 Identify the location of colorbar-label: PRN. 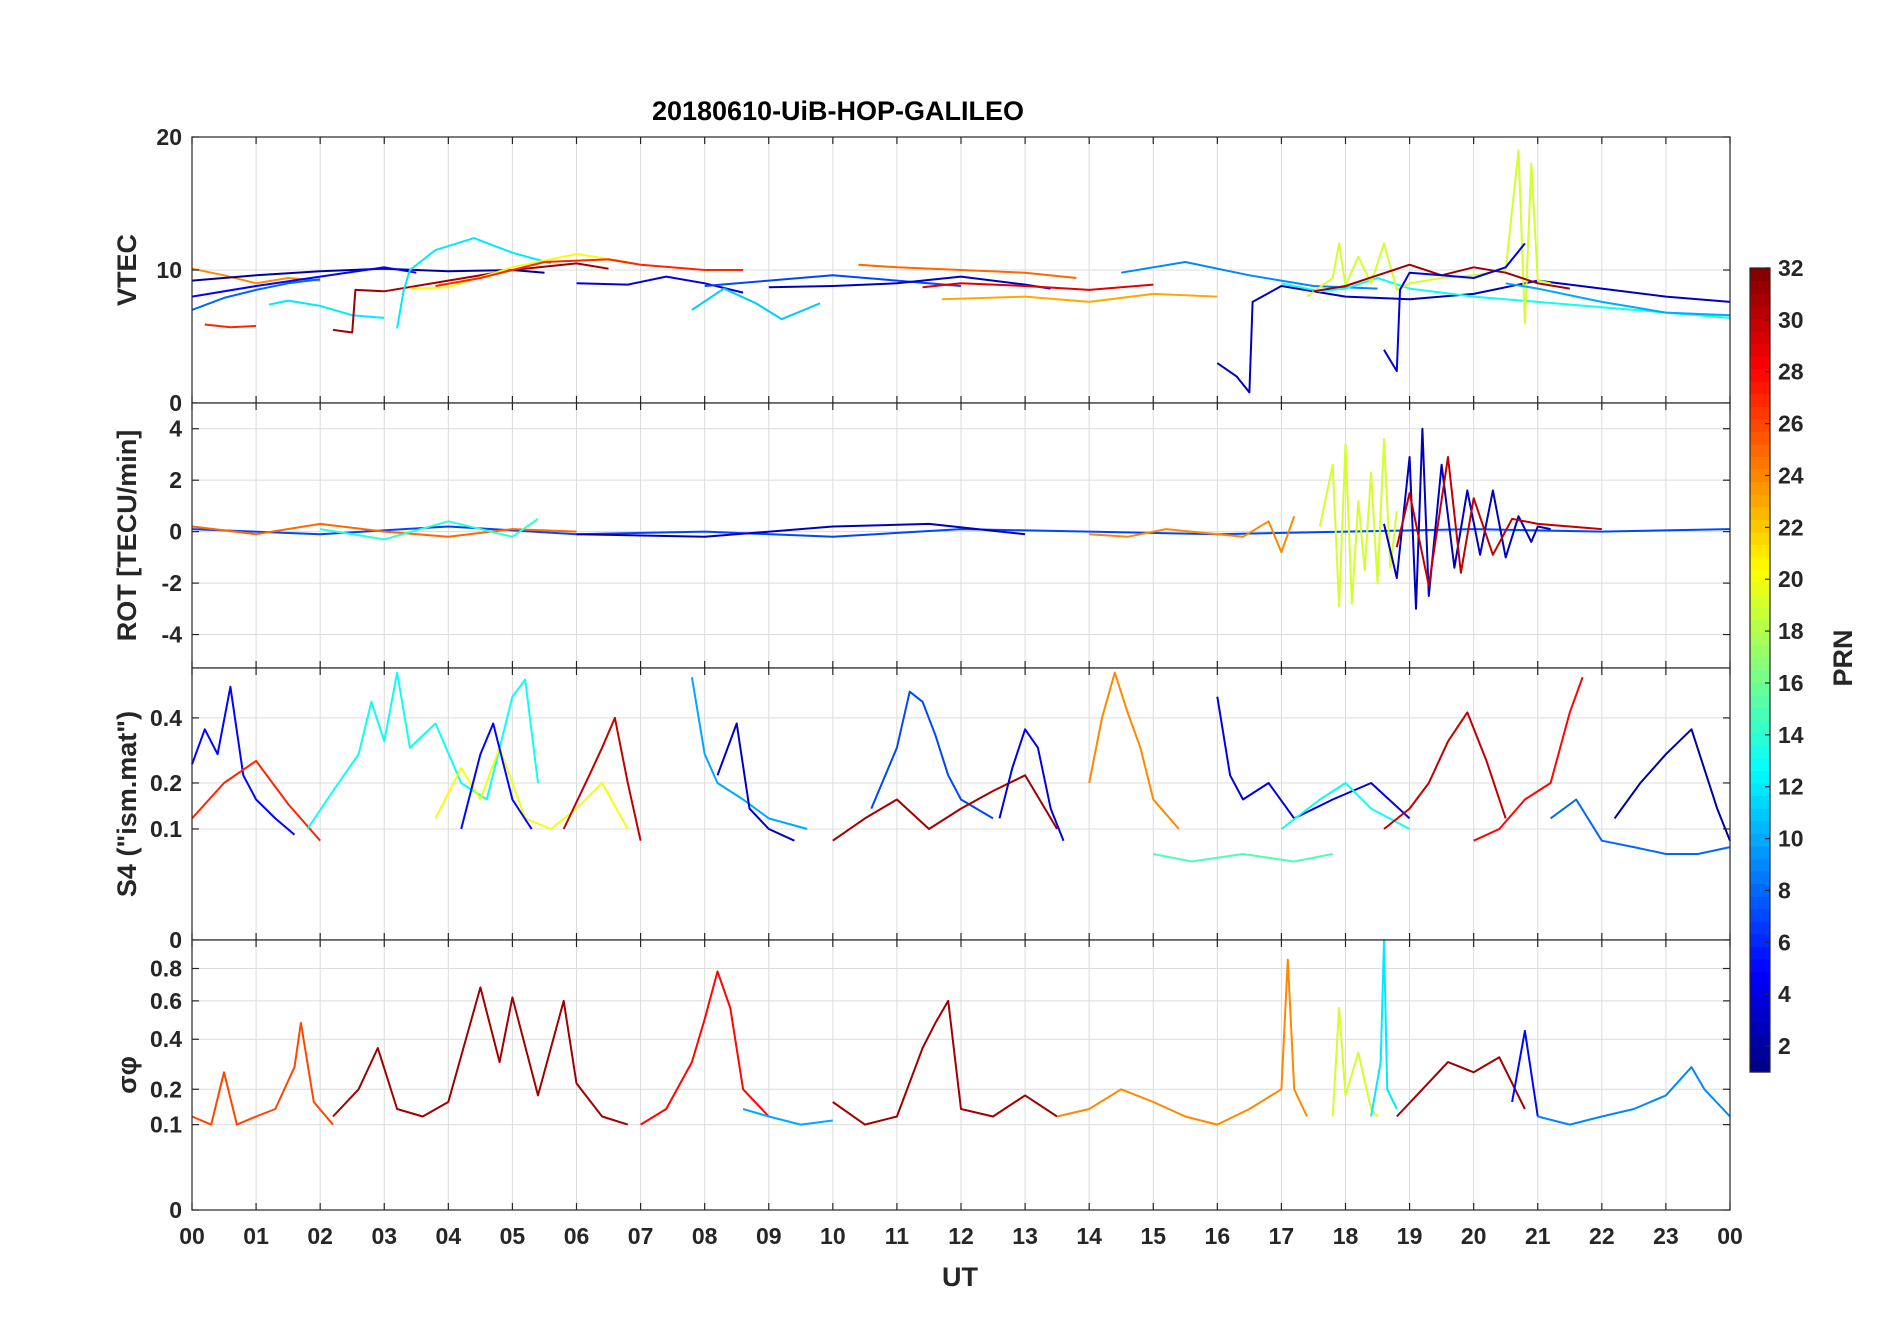
(1843, 657).